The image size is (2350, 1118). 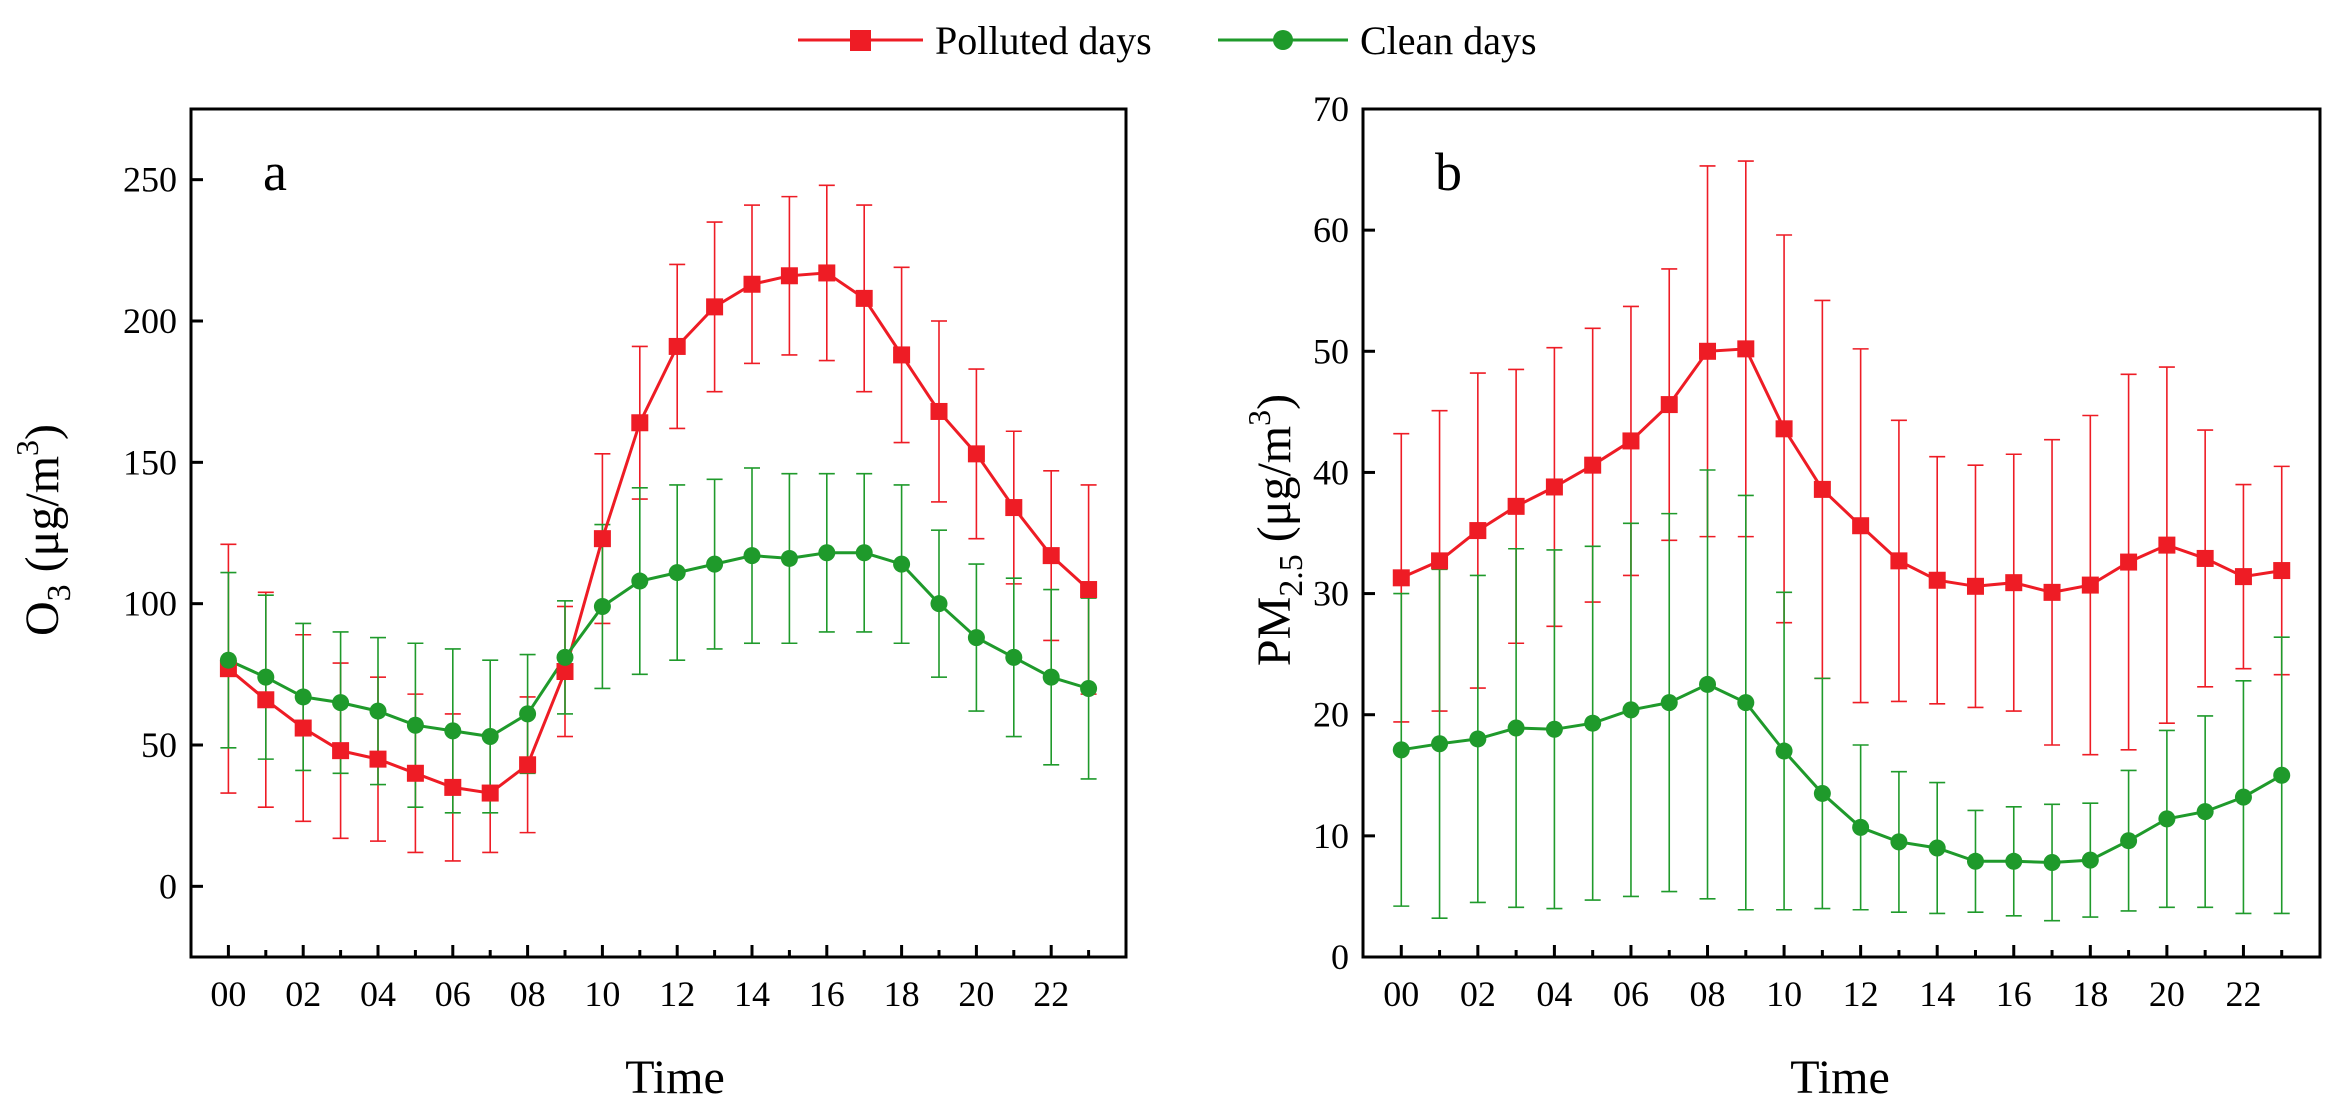 What do you see at coordinates (378, 994) in the screenshot?
I see `x-tick-label: 04` at bounding box center [378, 994].